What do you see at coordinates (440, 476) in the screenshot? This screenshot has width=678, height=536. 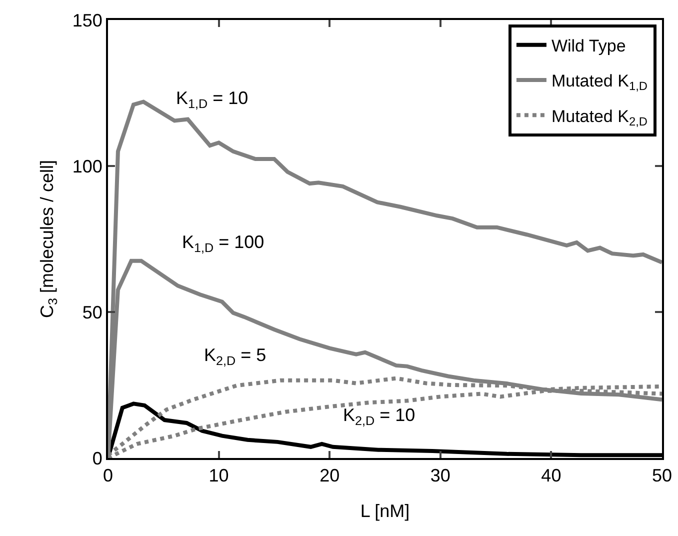 I see `x-tick-label: 30` at bounding box center [440, 476].